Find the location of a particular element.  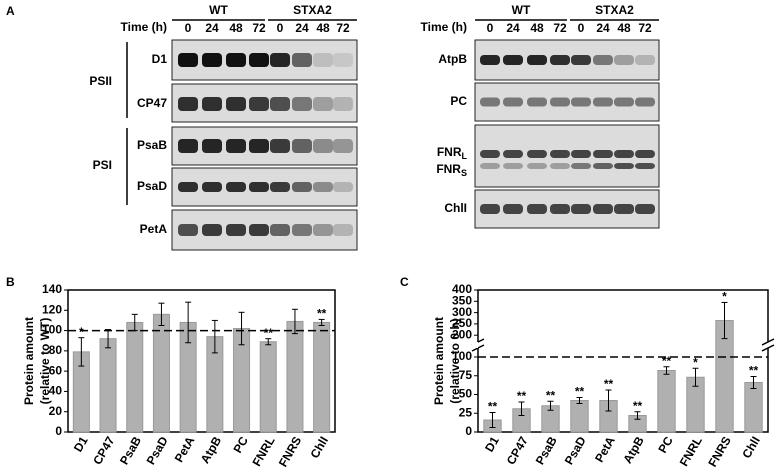

x-tick-label: PsaB is located at coordinates (130, 450).